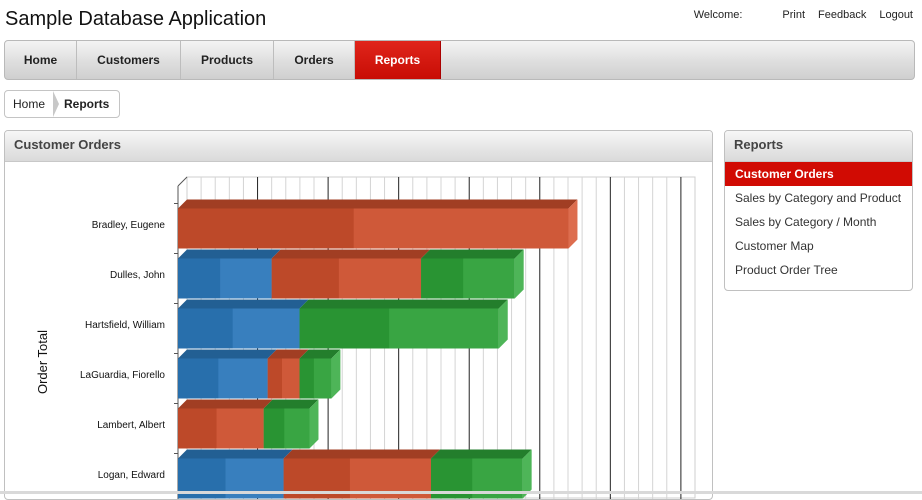  I want to click on feedback-link: Feedback, so click(842, 15).